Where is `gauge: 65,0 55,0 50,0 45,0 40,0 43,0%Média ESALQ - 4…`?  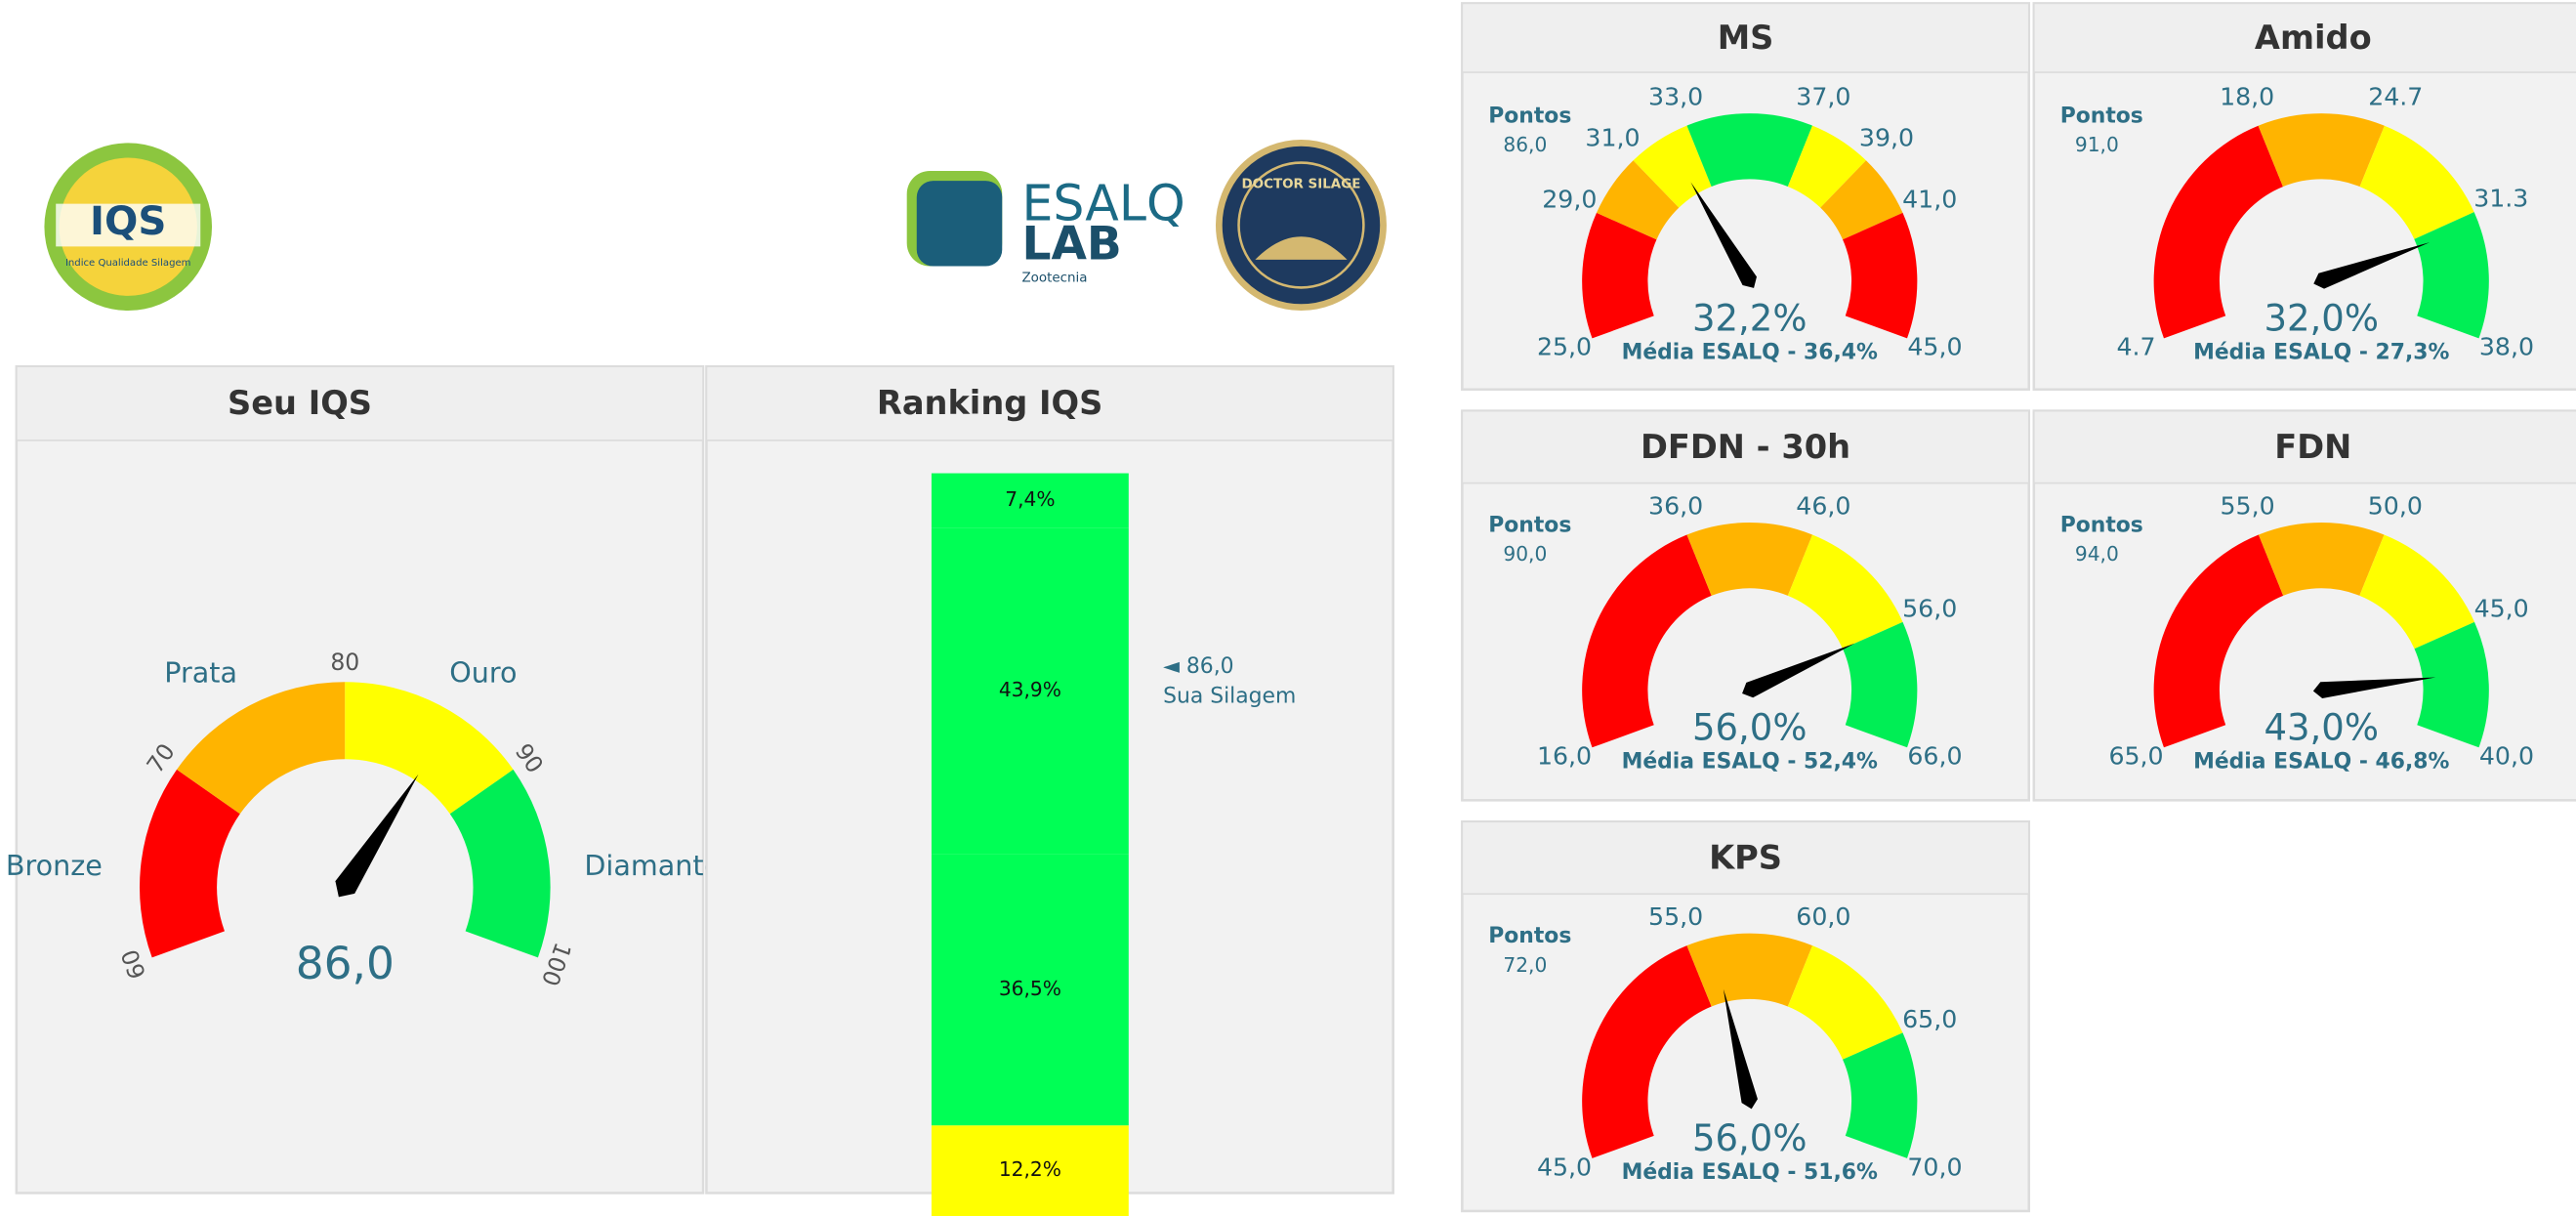 gauge: 65,0 55,0 50,0 45,0 40,0 43,0%Média ESALQ - 4… is located at coordinates (2297, 632).